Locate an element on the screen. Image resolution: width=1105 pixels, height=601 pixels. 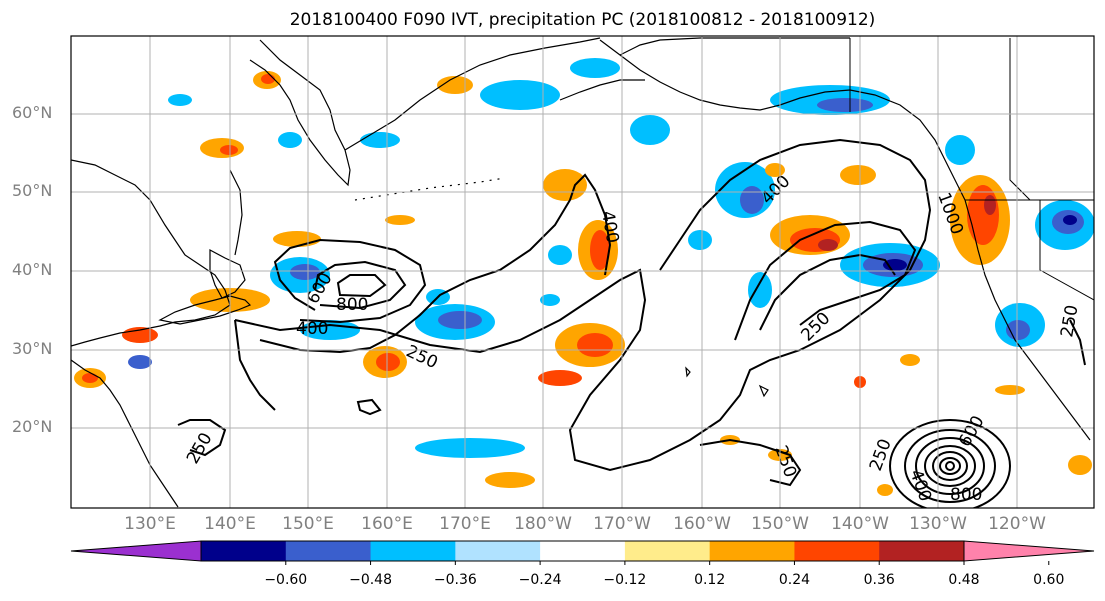
colorbar-tick-label: −0.48 is located at coordinates (370, 580).